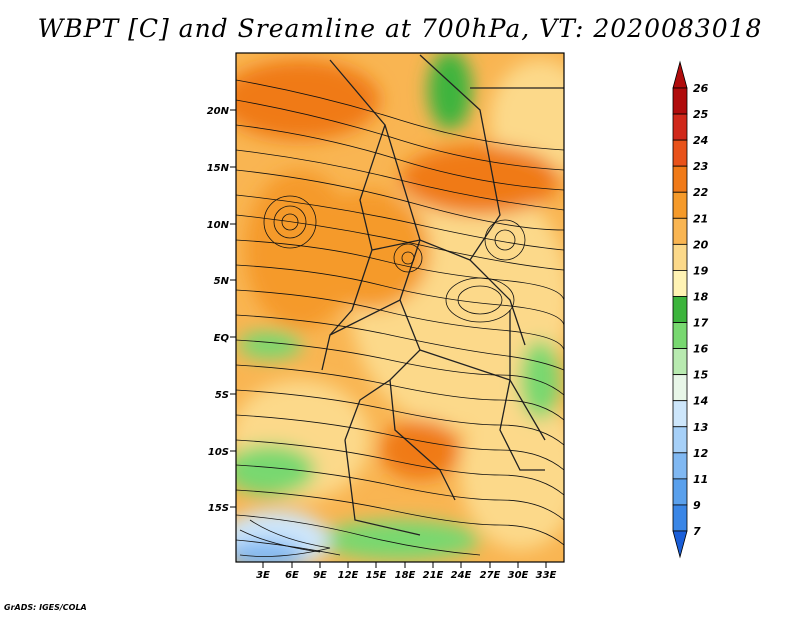 The image size is (800, 618). I want to click on lat-label-10s: 10S, so click(218, 452).